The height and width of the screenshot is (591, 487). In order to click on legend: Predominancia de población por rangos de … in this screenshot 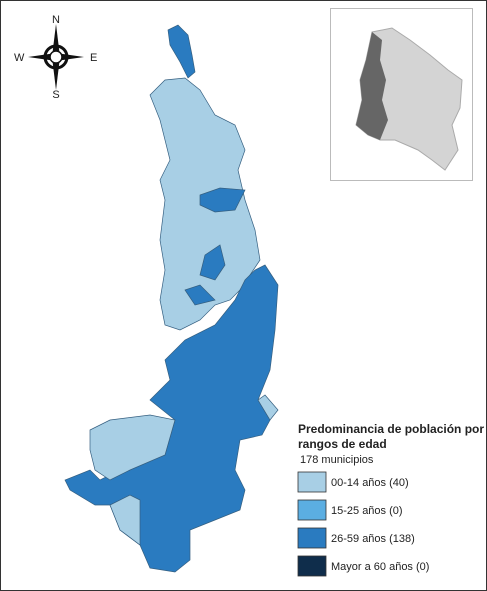, I will do `click(390, 499)`.